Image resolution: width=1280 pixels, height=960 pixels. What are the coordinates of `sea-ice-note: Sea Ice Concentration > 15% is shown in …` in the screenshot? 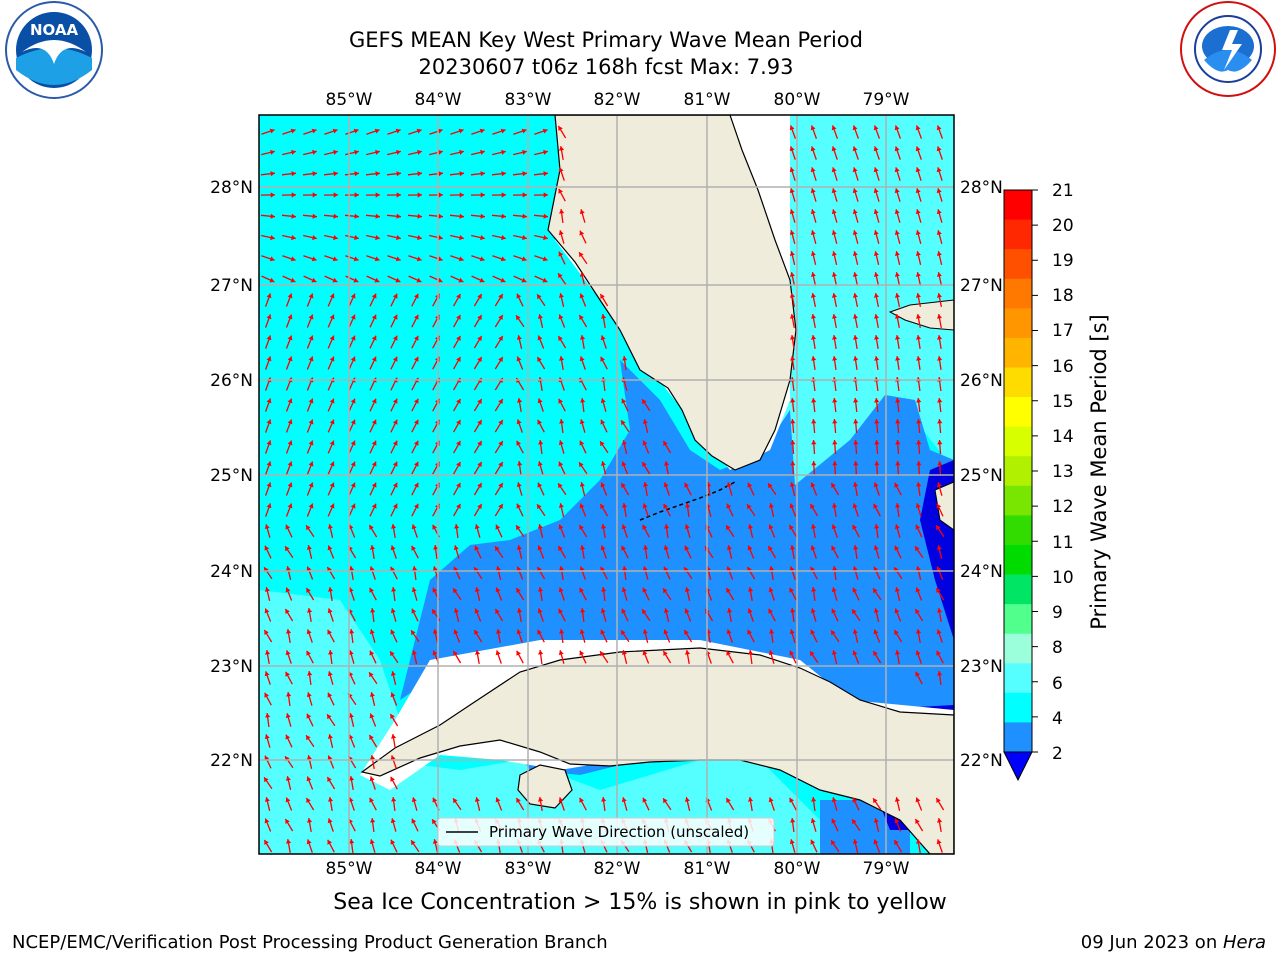 It's located at (640, 902).